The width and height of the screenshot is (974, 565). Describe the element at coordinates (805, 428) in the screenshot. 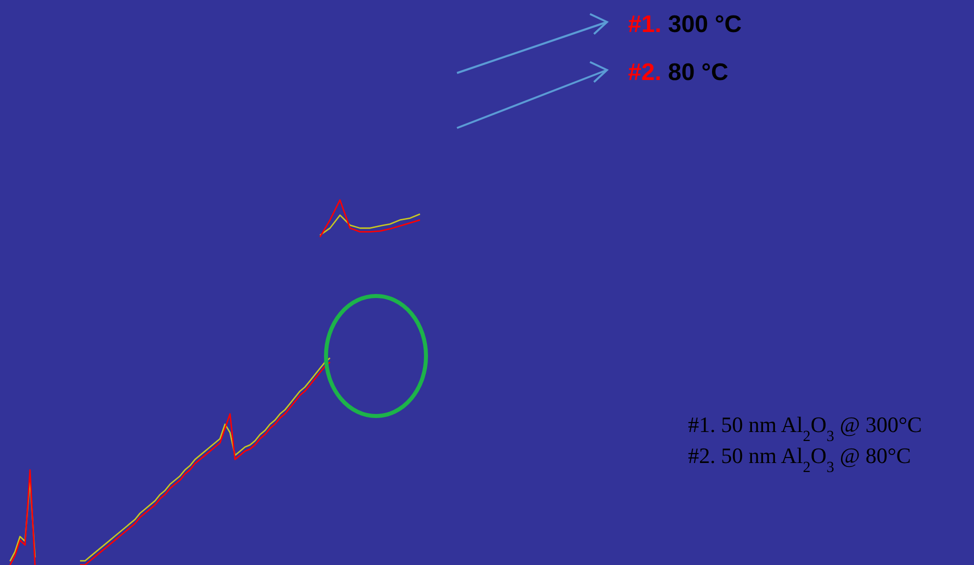

I see `text: #1. 50 nm Al$_{2}$O$_{3}$ @ 300°C` at that location.